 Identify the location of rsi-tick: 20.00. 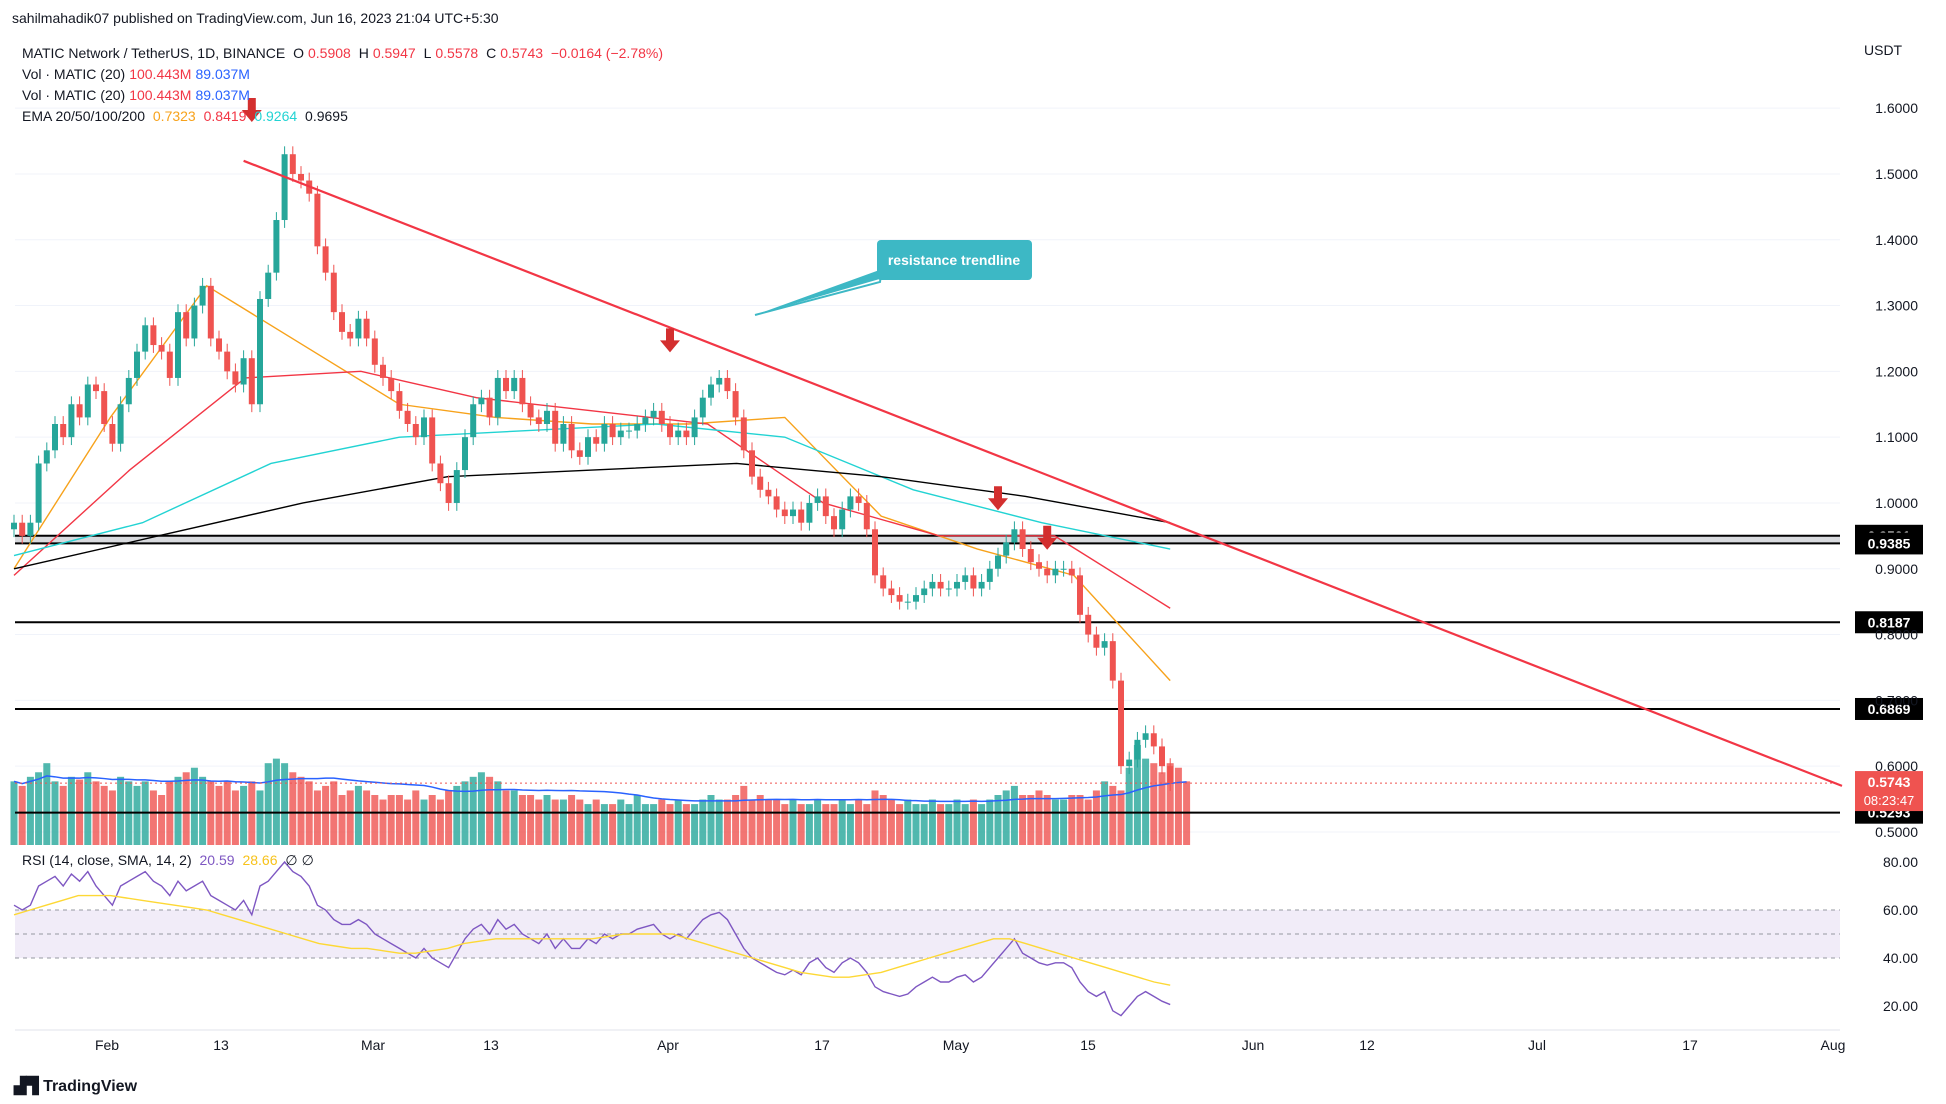
(1900, 1006).